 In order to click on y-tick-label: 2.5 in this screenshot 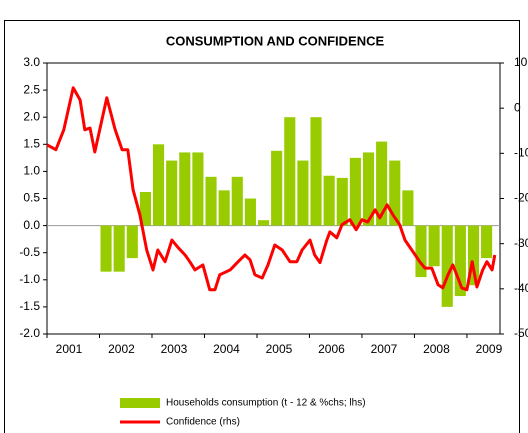, I will do `click(31, 89)`.